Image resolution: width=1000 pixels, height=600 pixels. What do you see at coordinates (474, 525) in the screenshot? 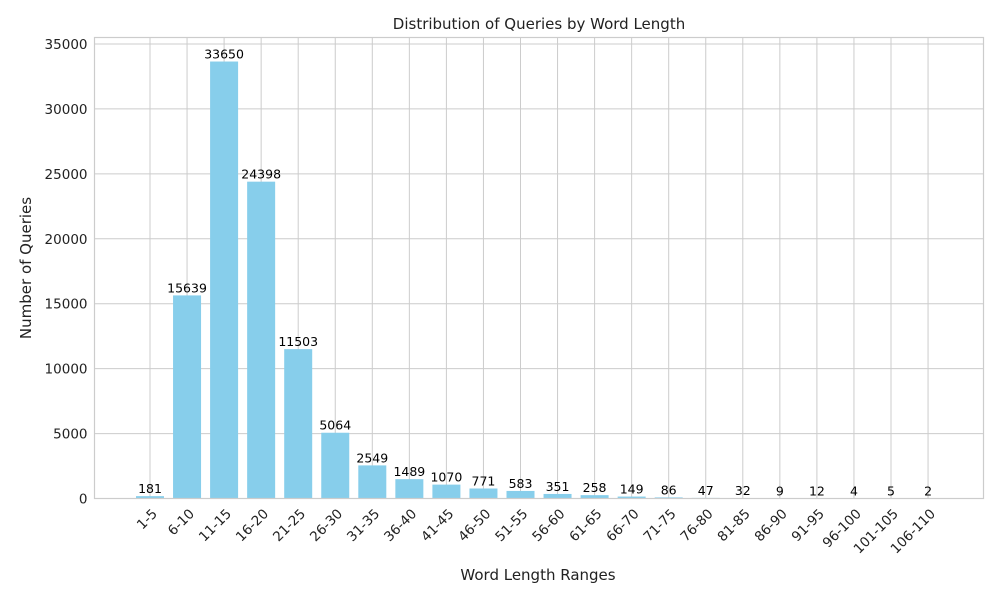
I see `x-tick-label: 46-50` at bounding box center [474, 525].